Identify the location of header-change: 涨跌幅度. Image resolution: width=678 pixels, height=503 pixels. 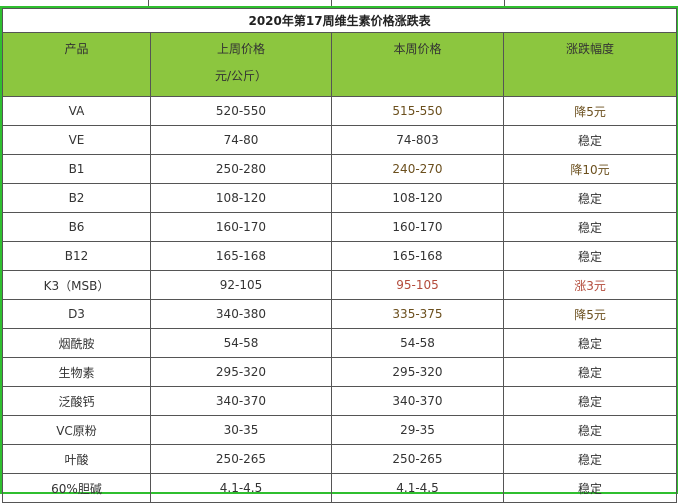
(590, 64).